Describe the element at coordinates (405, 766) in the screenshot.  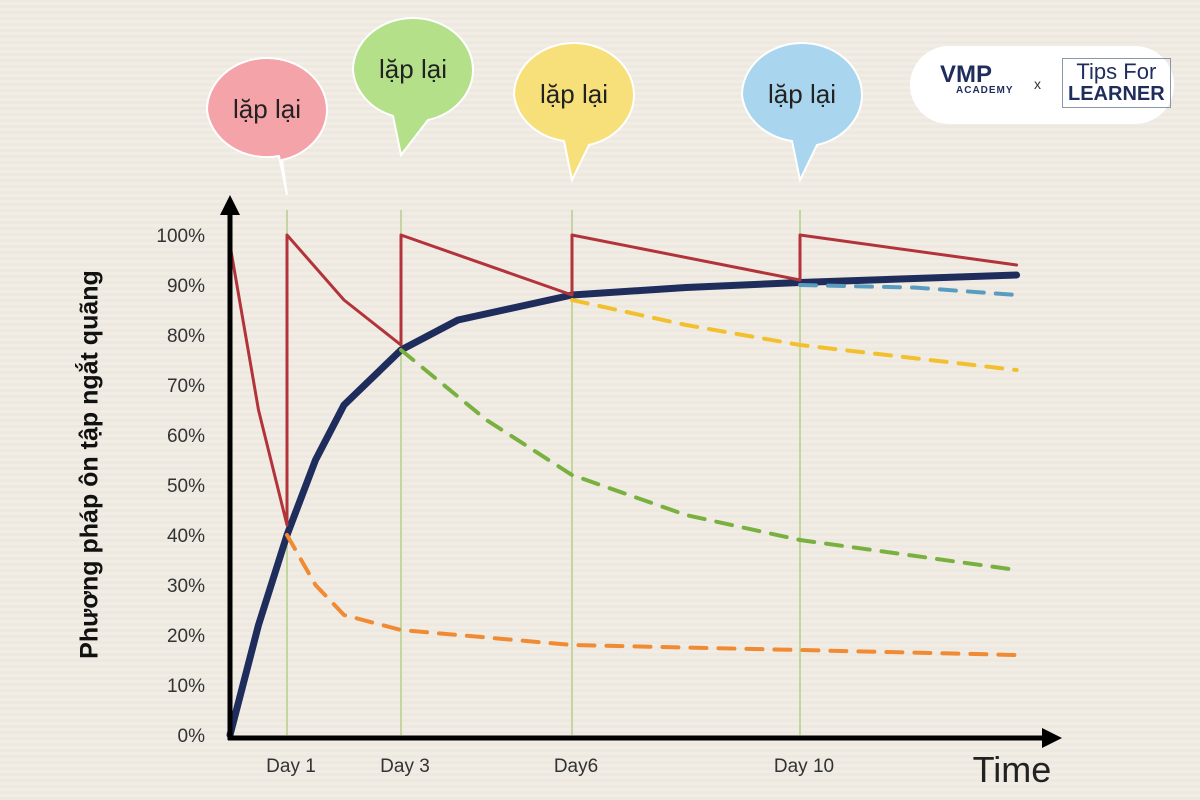
I see `x-tick-label: Day 3` at that location.